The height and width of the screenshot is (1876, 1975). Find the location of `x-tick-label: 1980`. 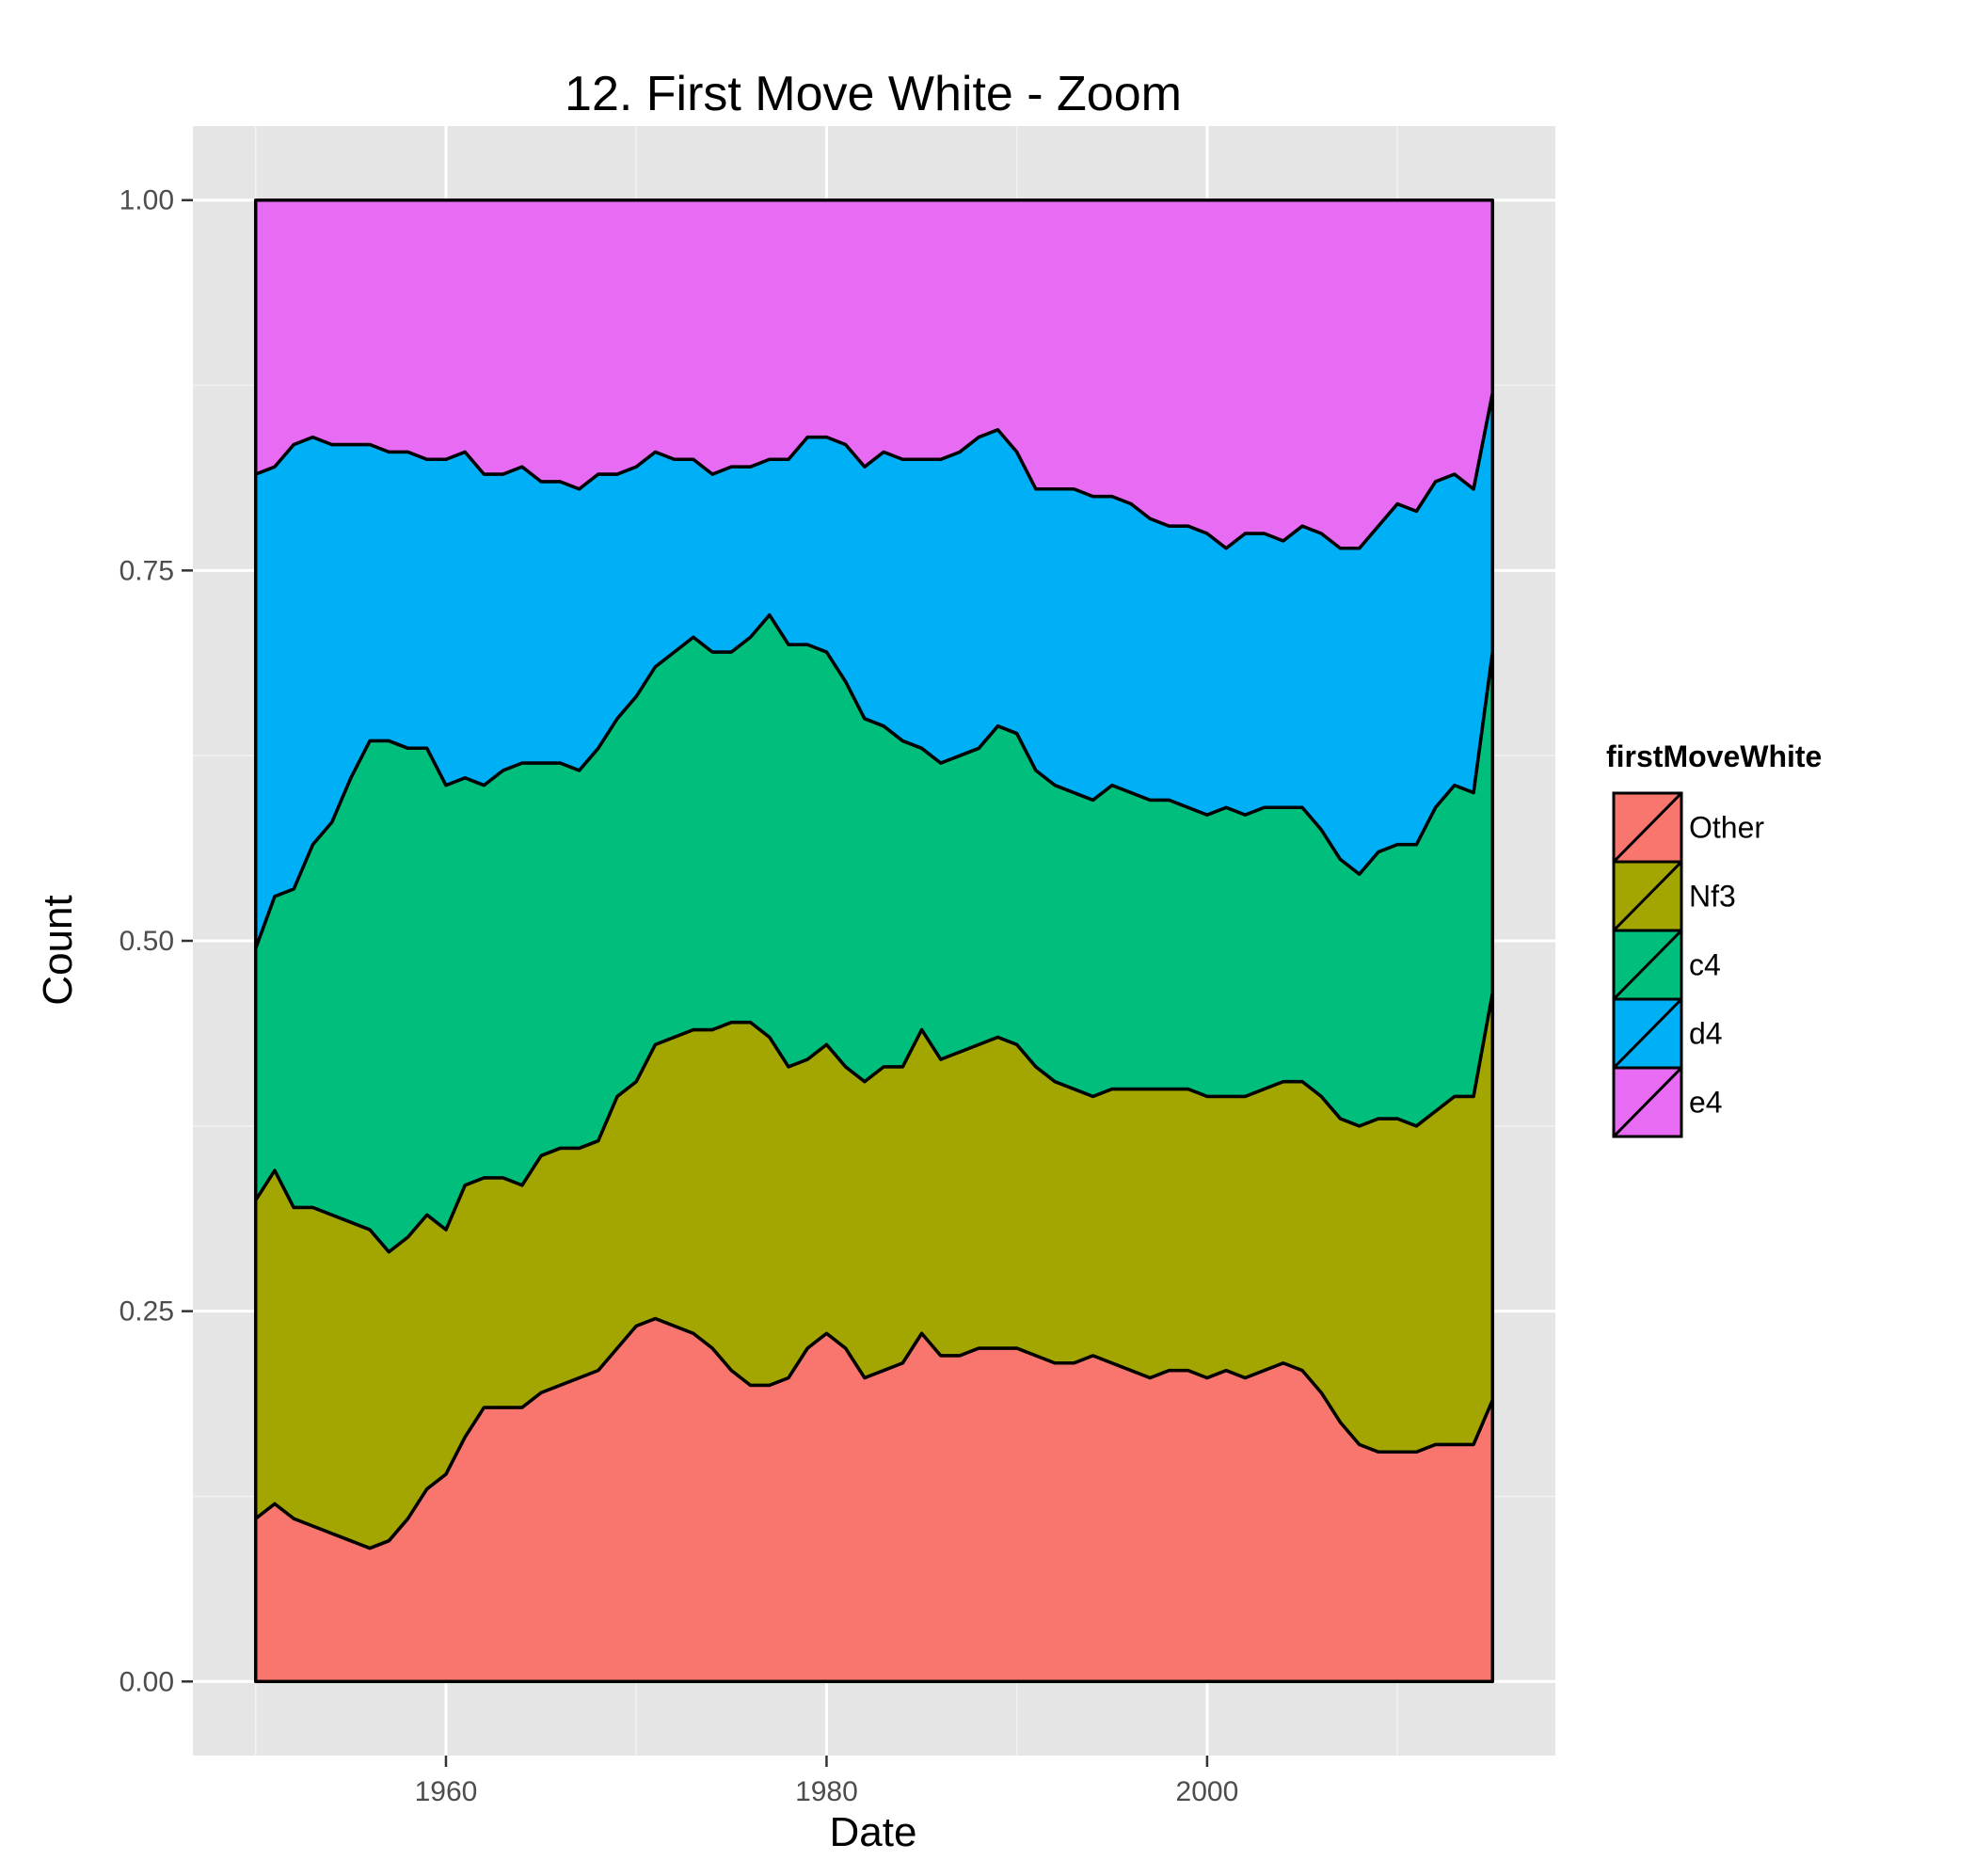

x-tick-label: 1980 is located at coordinates (826, 1791).